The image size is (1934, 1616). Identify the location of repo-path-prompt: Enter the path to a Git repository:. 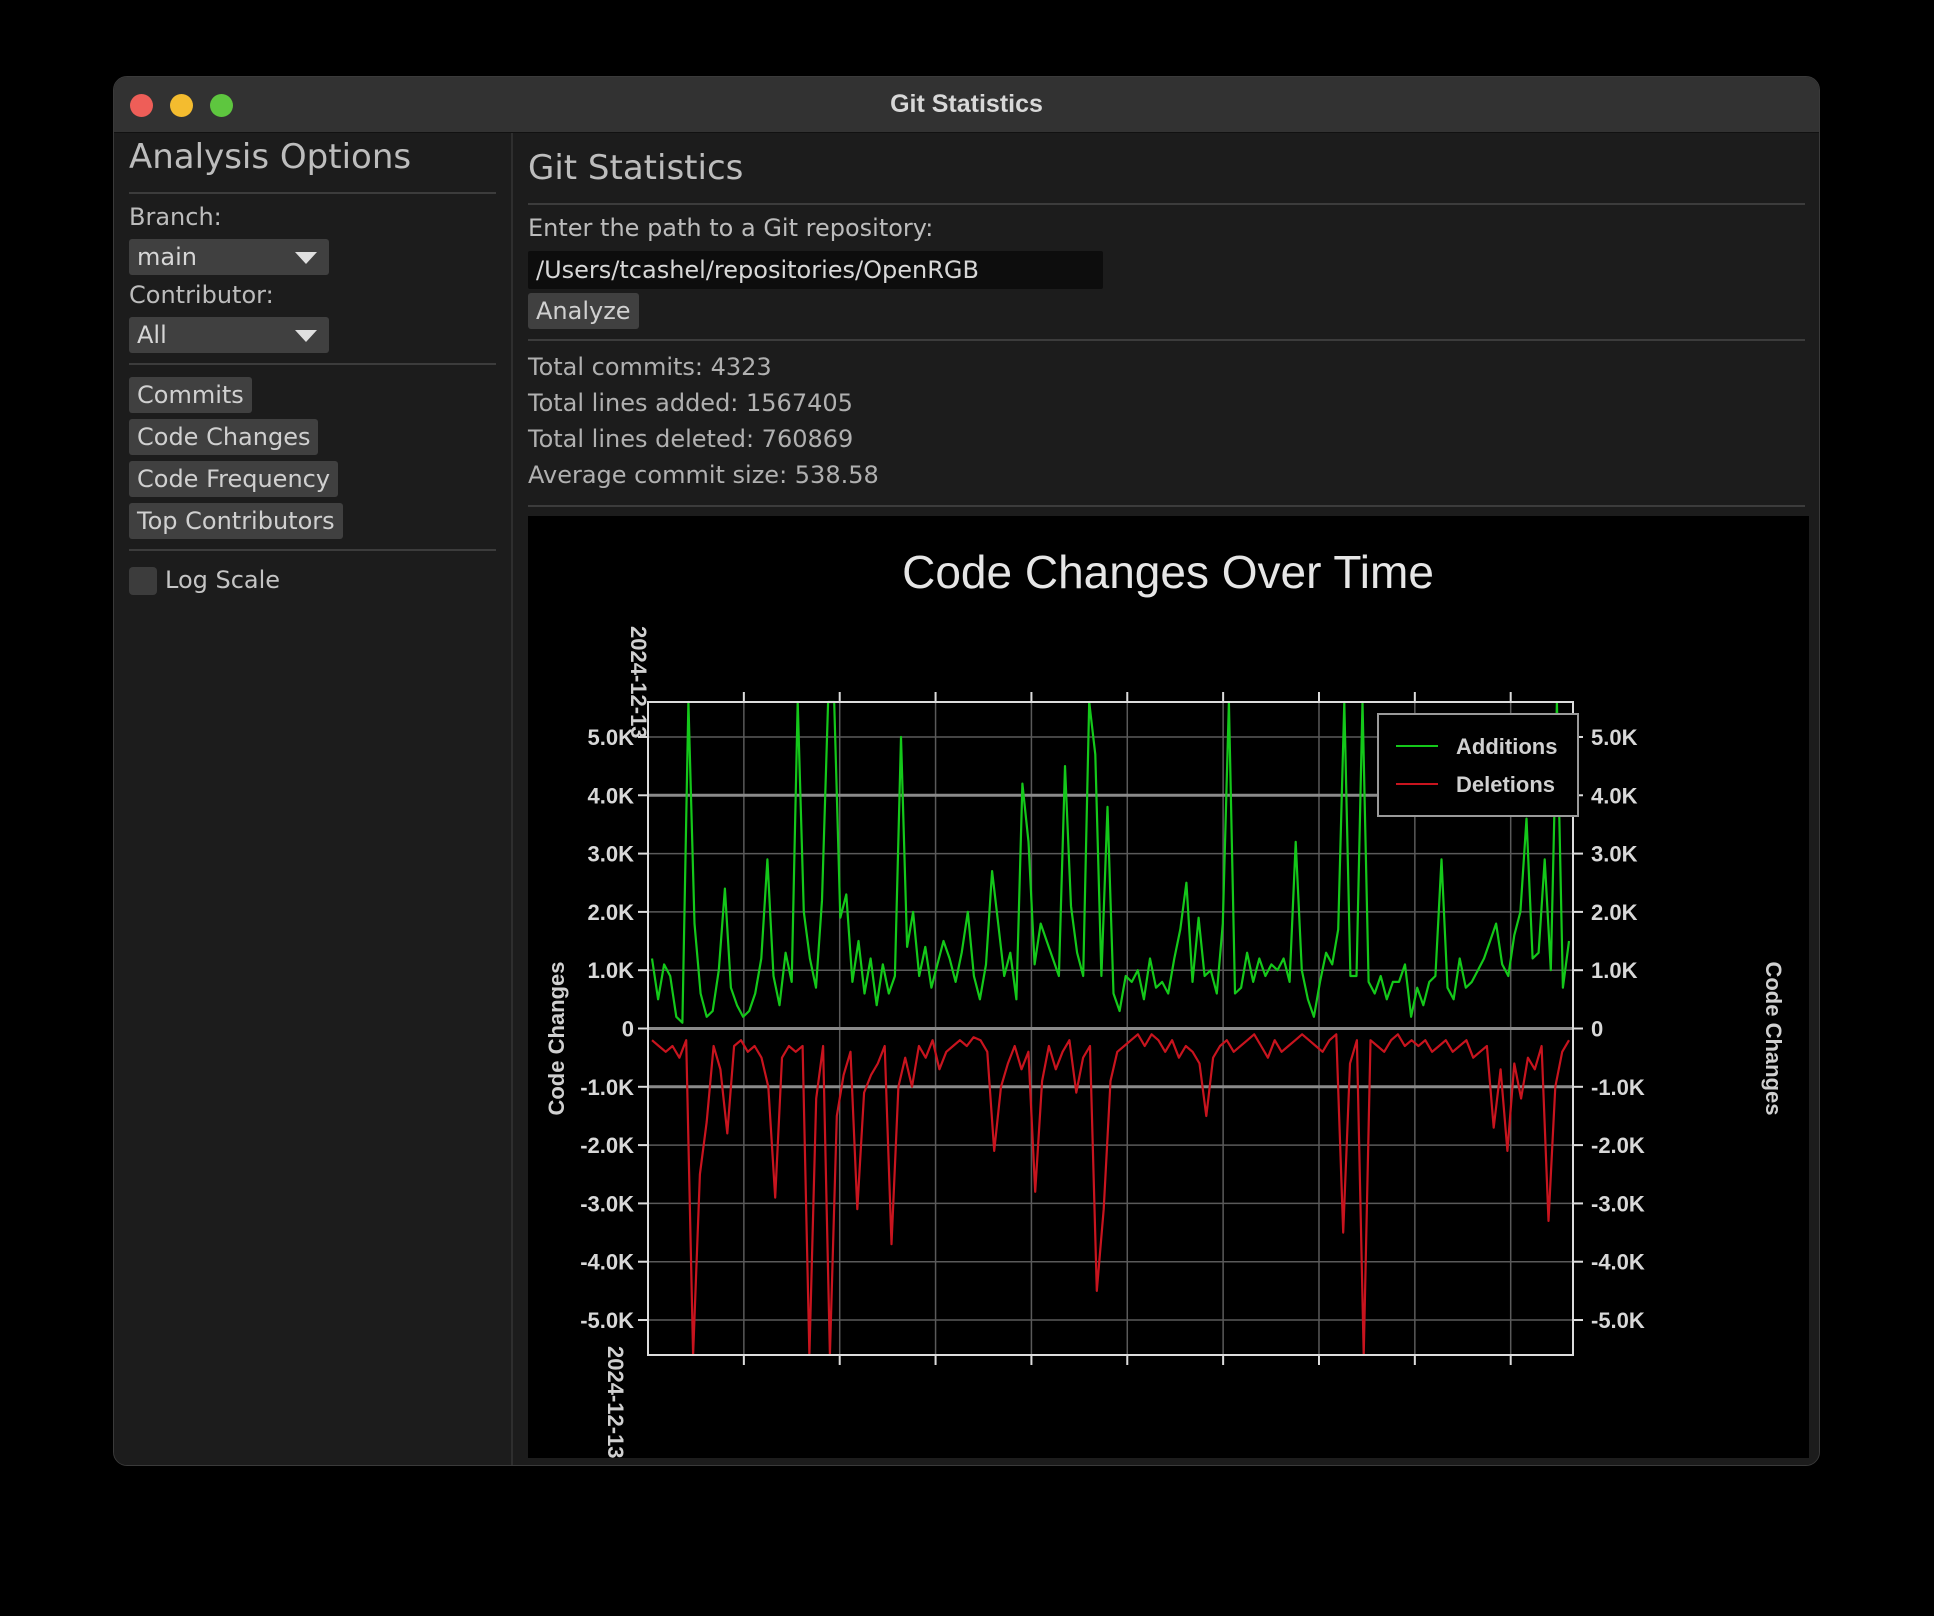
(731, 228).